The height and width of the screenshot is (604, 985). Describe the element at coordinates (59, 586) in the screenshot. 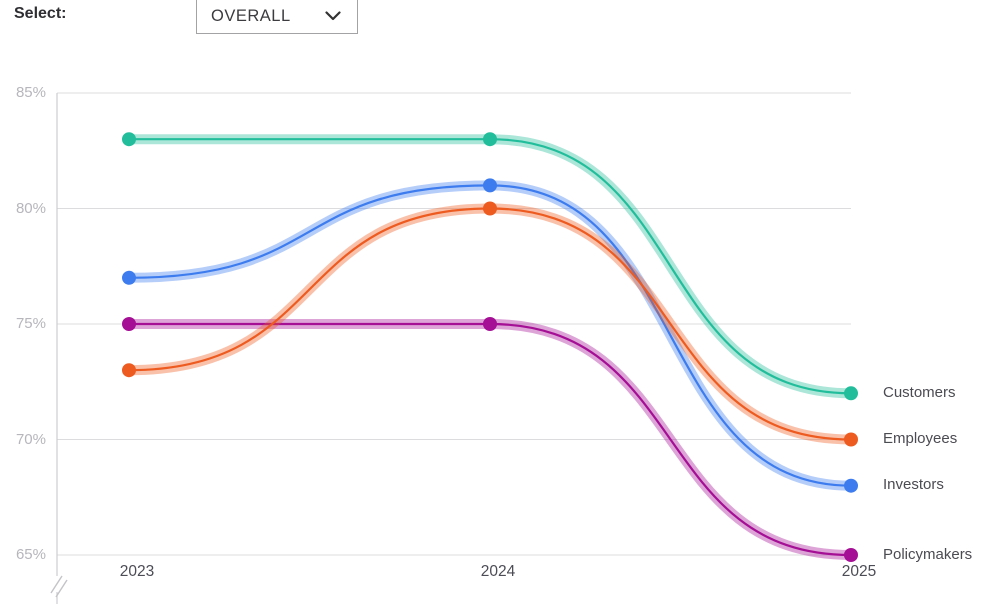

I see `axis-break-icon` at that location.